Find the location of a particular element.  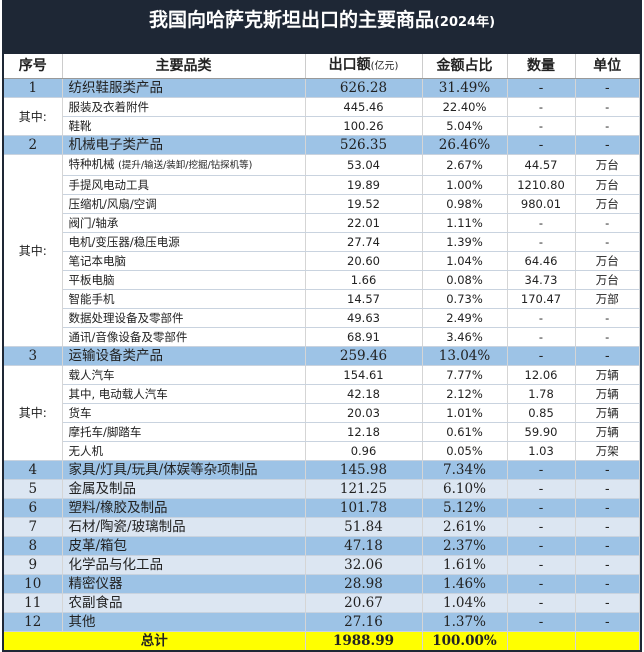

quantity-value: 0.85 is located at coordinates (541, 413).